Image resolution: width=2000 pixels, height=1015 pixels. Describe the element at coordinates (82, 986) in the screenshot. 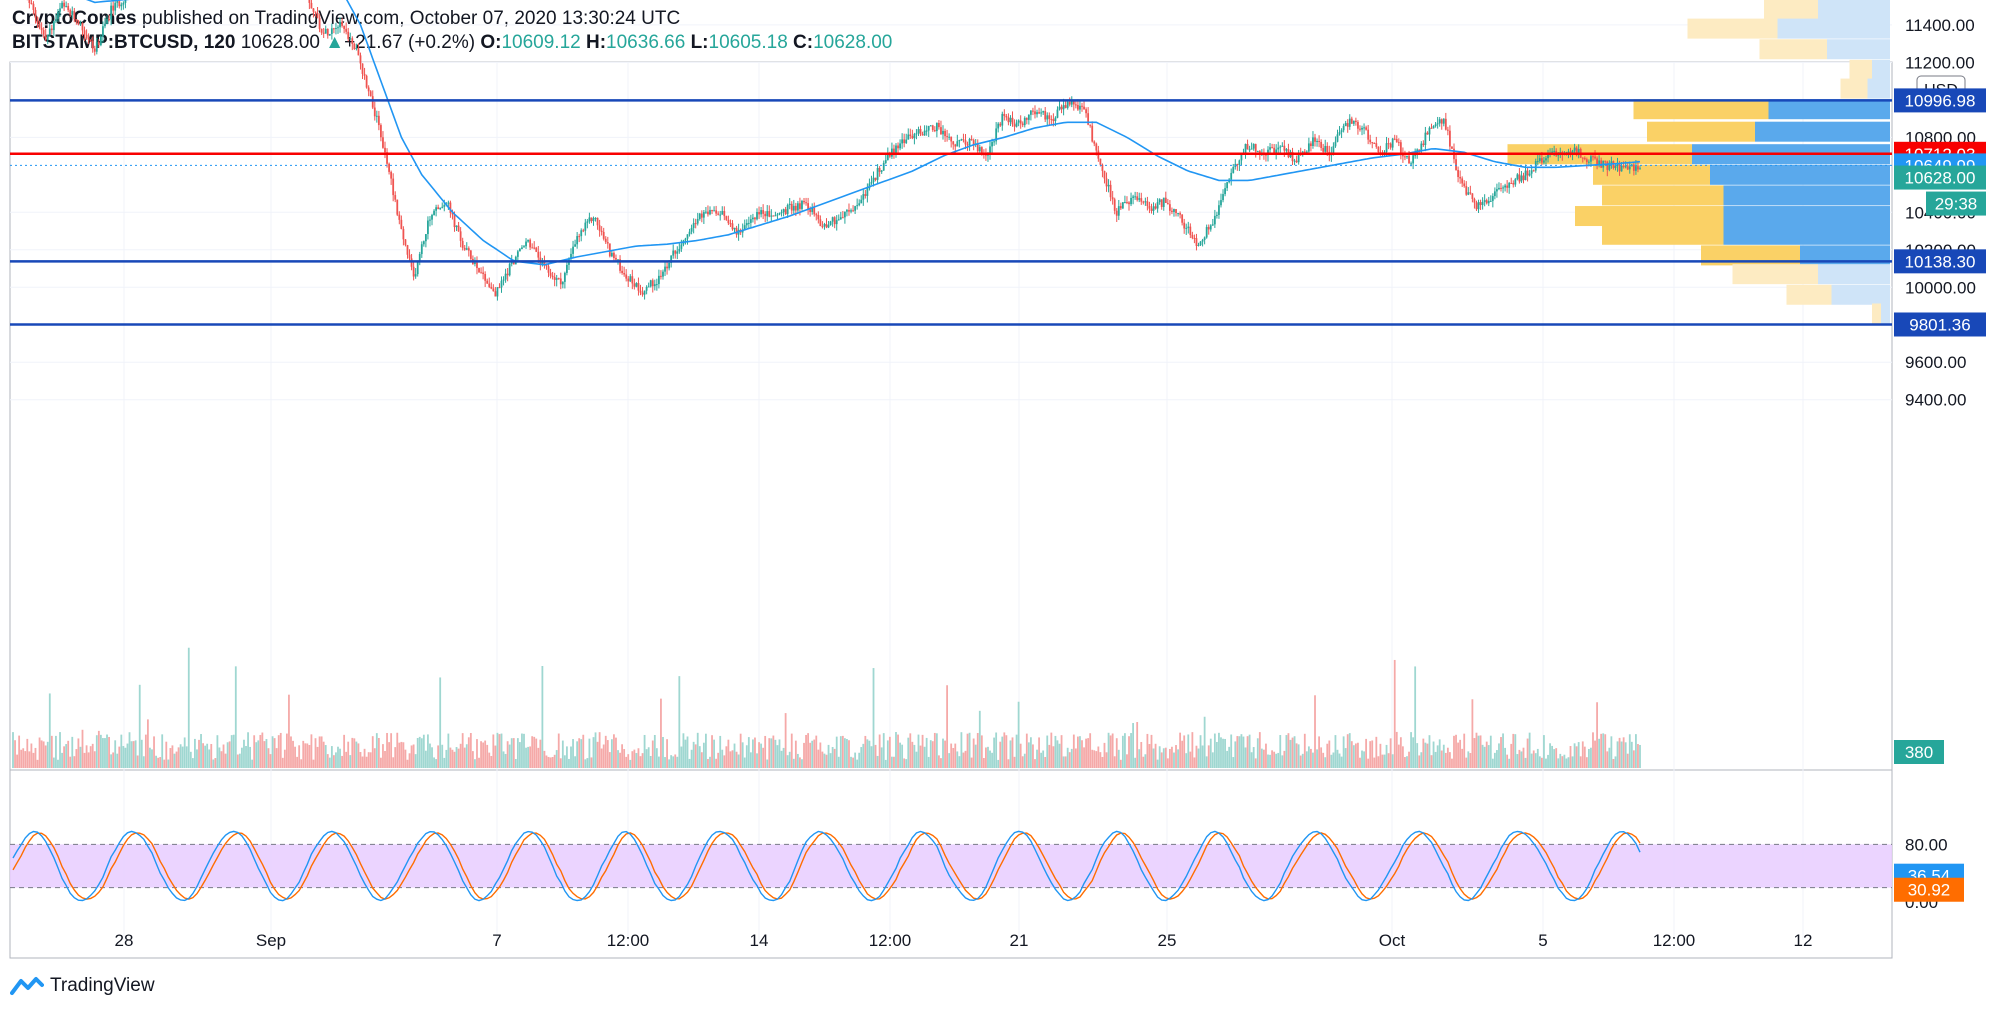

I see `footer-brand: TradingView` at that location.